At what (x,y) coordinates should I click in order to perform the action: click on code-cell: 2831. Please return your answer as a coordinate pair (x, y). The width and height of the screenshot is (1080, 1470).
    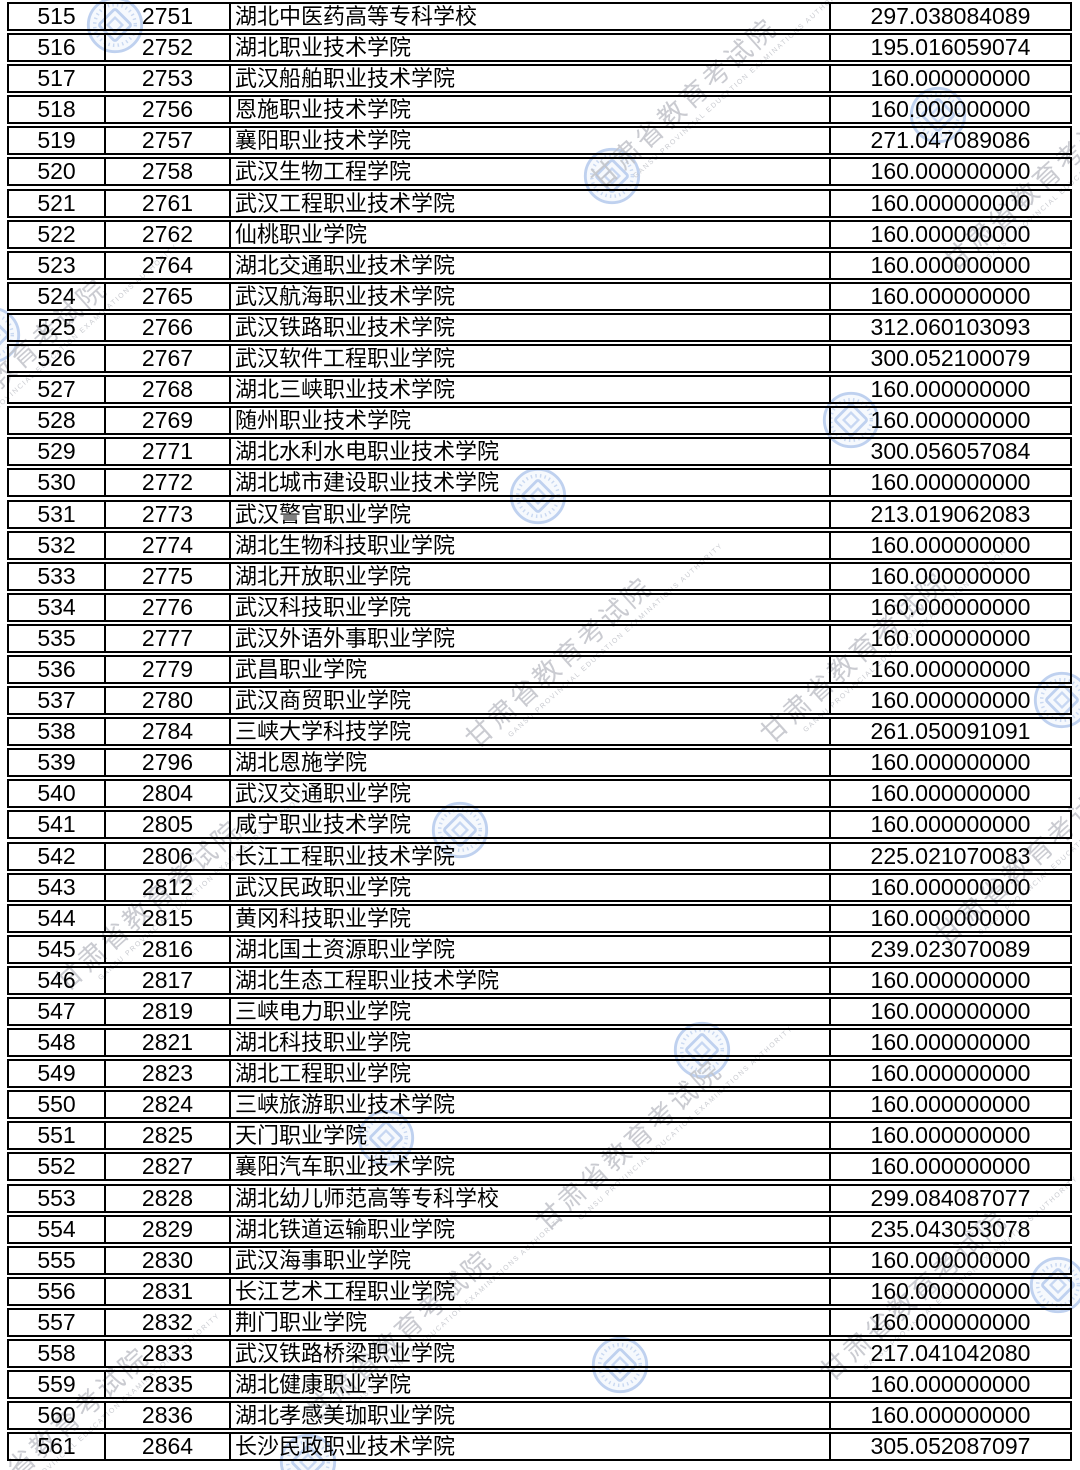
    Looking at the image, I should click on (168, 1291).